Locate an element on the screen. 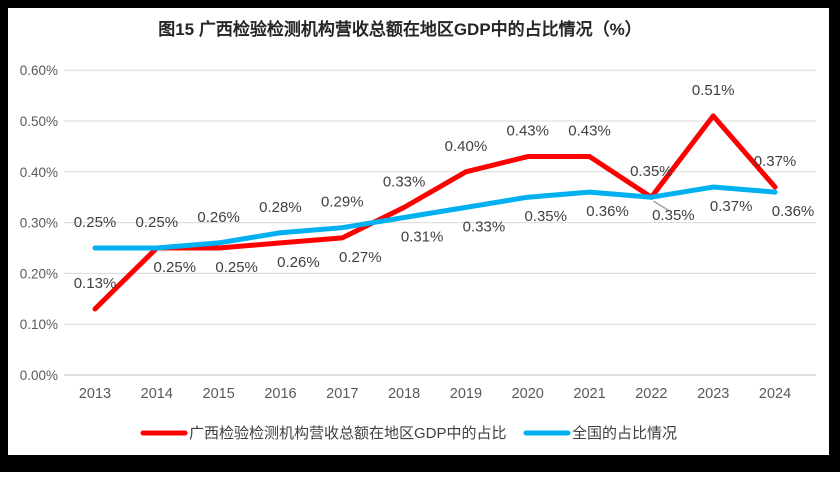 This screenshot has height=477, width=840. label-leader-line is located at coordinates (660, 205).